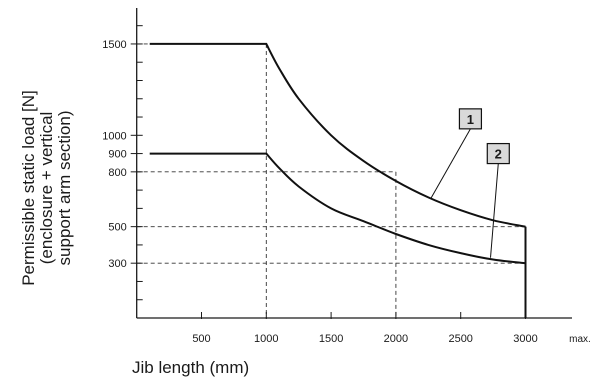  What do you see at coordinates (28, 188) in the screenshot?
I see `y-axis-title-line-1: Permissible static load [N]` at bounding box center [28, 188].